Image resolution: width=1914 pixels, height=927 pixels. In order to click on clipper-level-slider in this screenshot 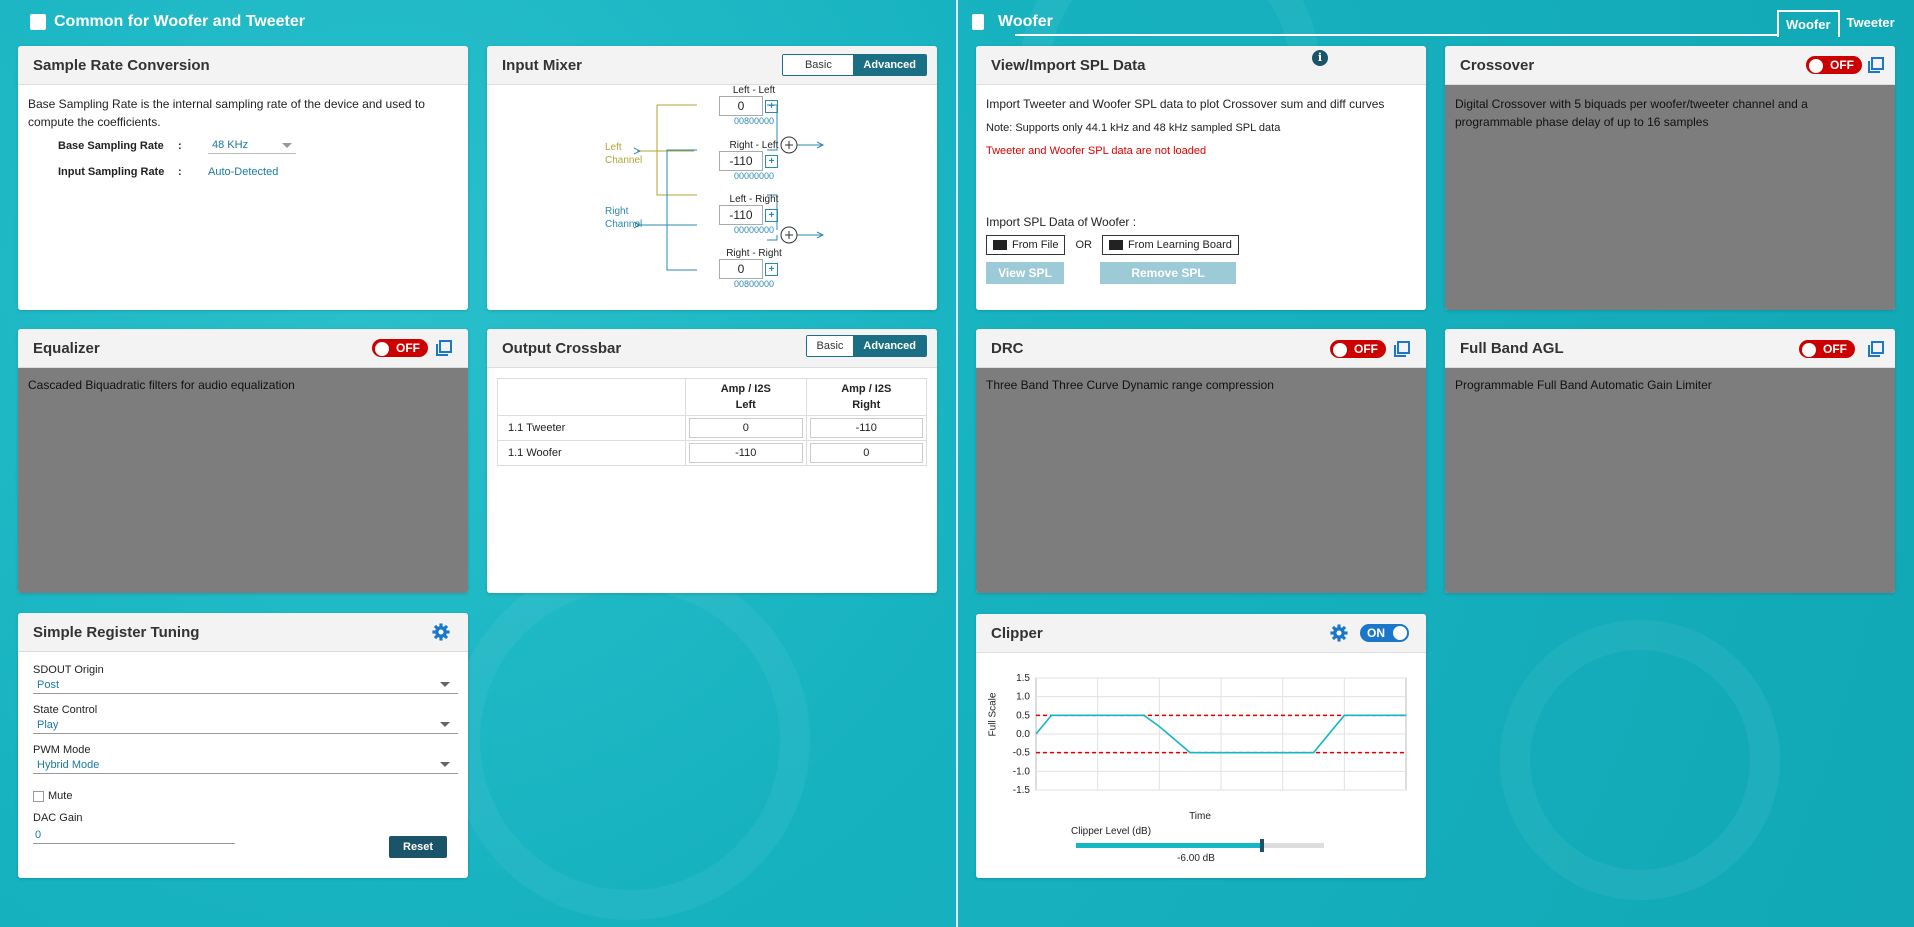, I will do `click(1200, 845)`.